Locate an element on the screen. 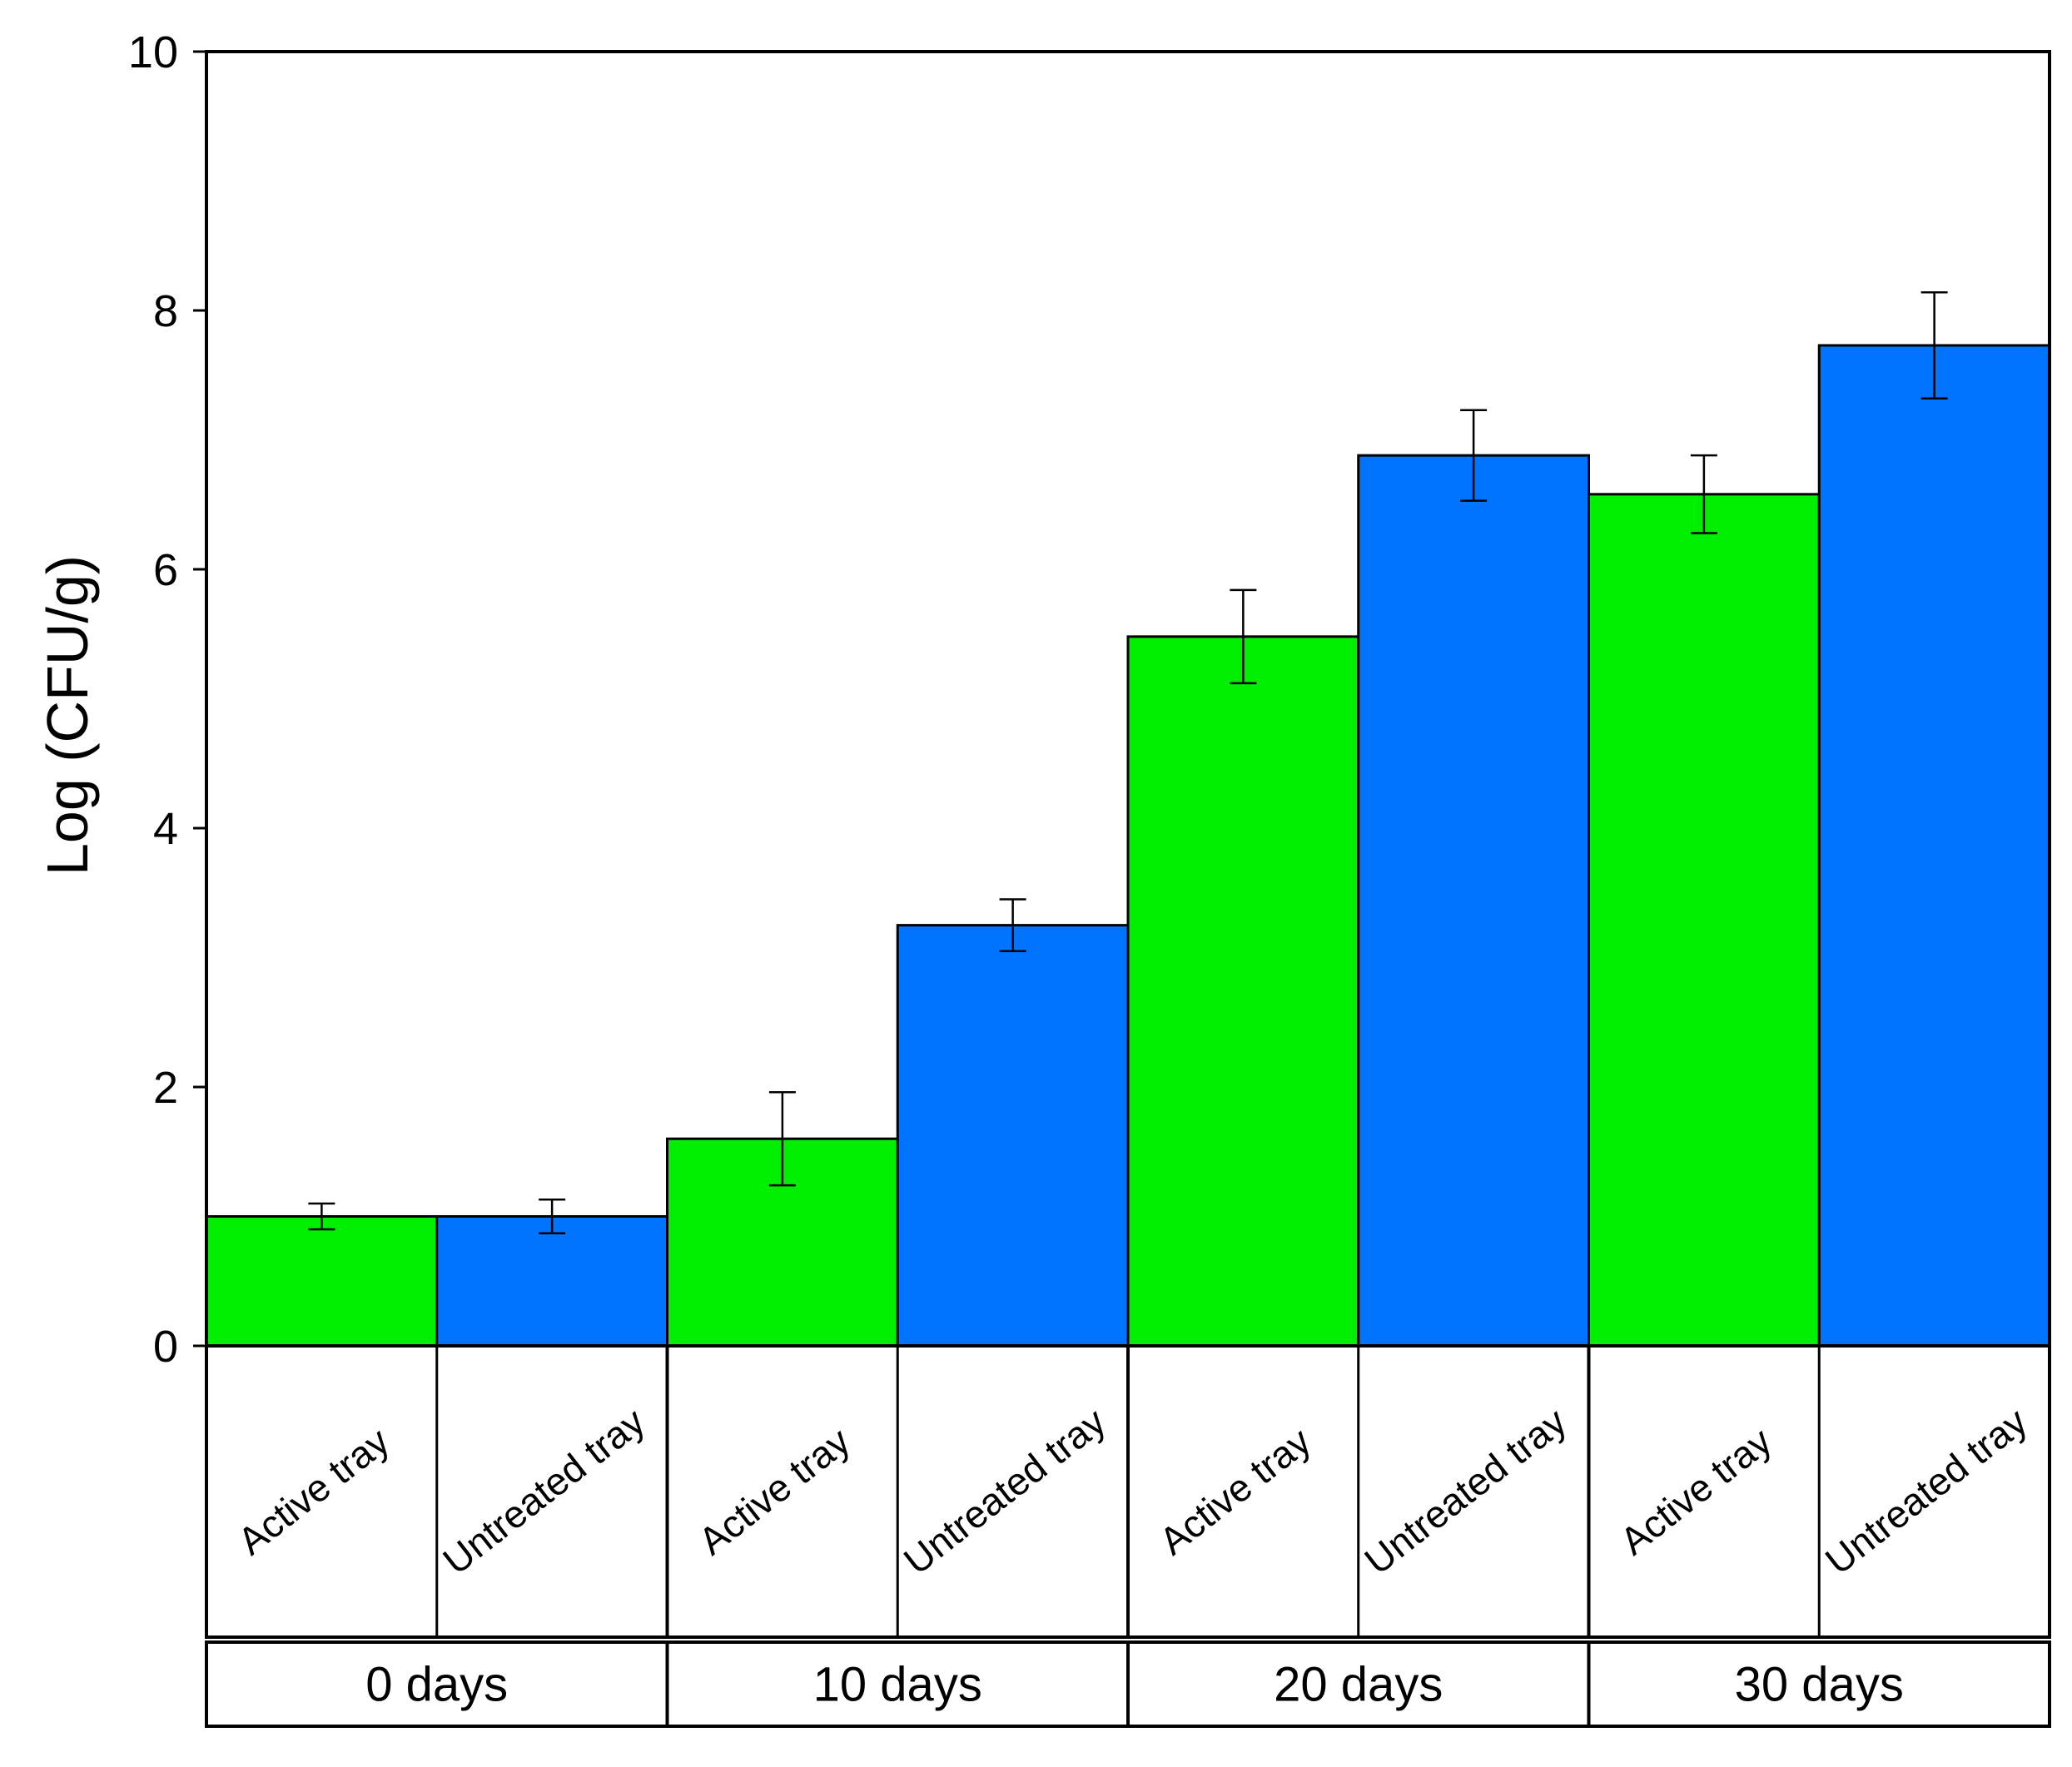 The height and width of the screenshot is (1767, 2072). group-label: 10 days is located at coordinates (897, 1685).